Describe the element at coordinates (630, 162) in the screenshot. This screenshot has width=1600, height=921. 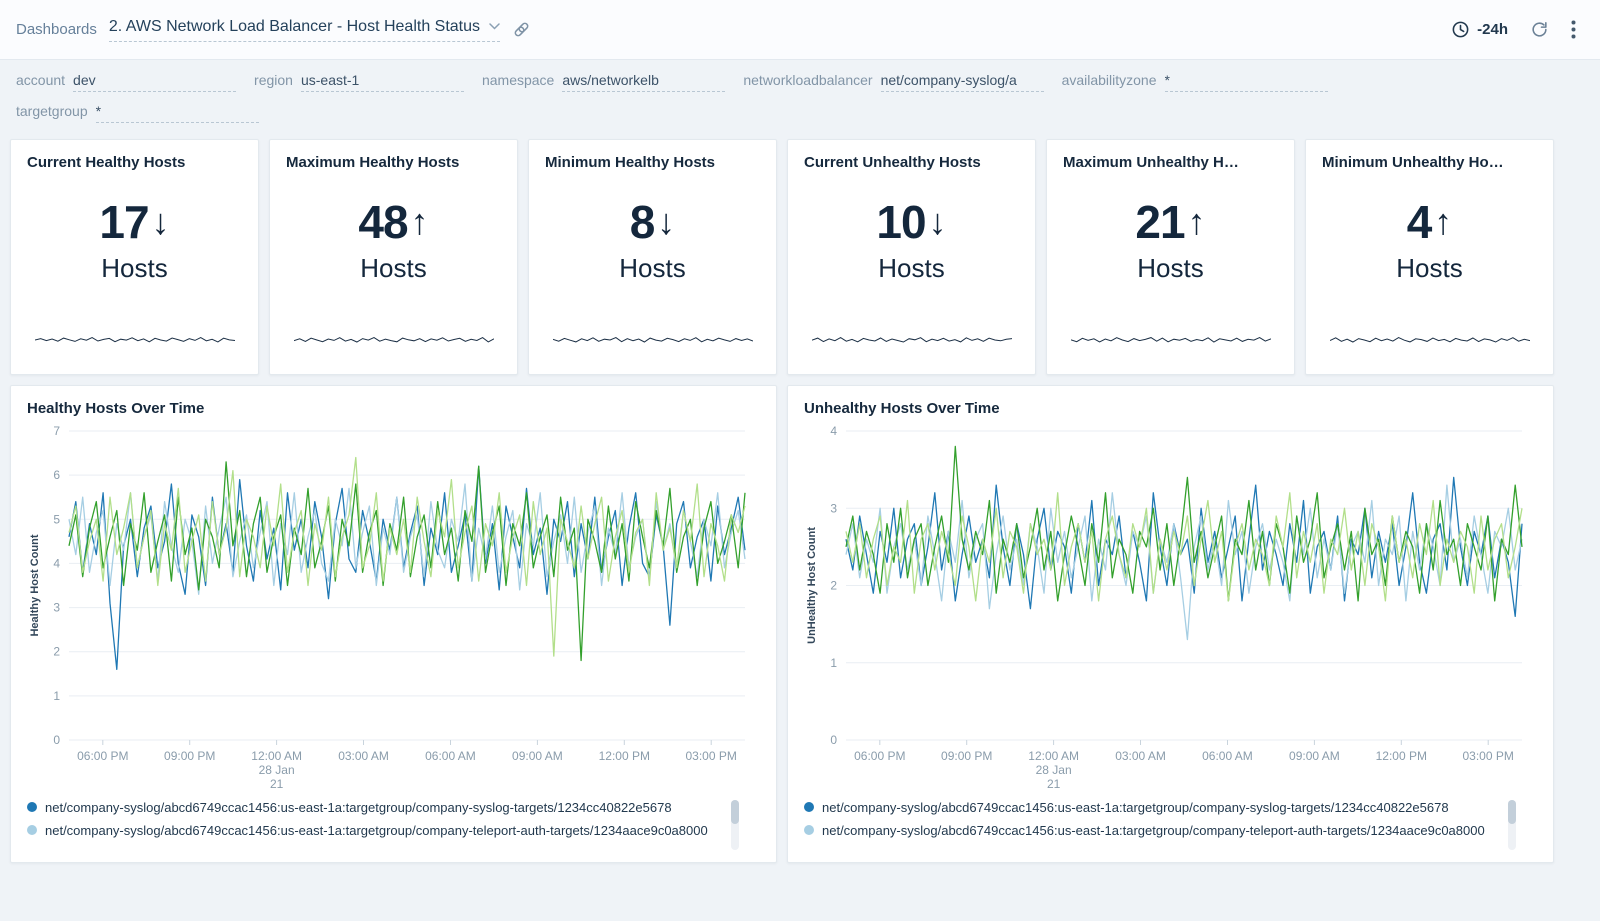
I see `stat-card-title: Minimum Healthy Hosts` at that location.